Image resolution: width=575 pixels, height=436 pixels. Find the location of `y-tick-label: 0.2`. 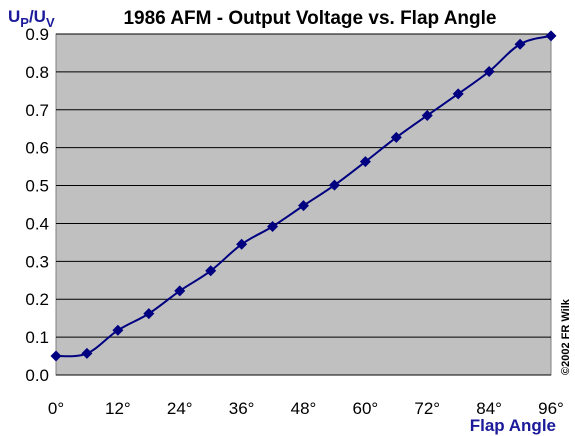

y-tick-label: 0.2 is located at coordinates (37, 299).